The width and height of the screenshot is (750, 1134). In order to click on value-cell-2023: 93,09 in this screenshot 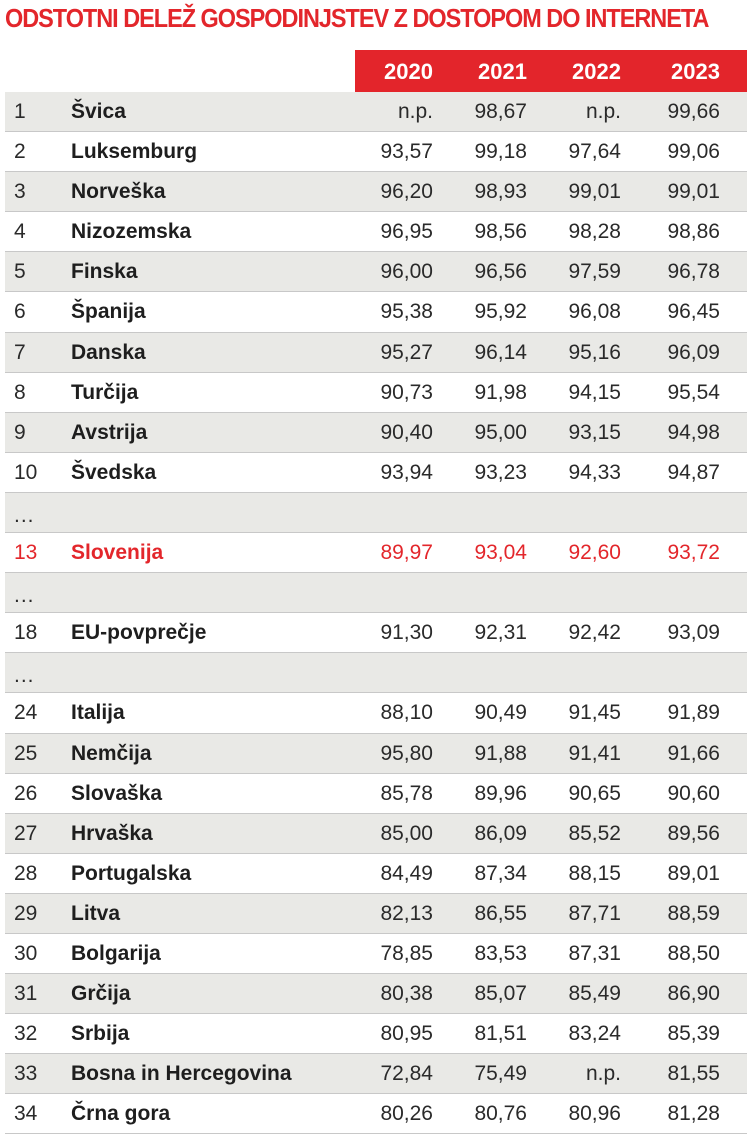, I will do `click(693, 633)`.